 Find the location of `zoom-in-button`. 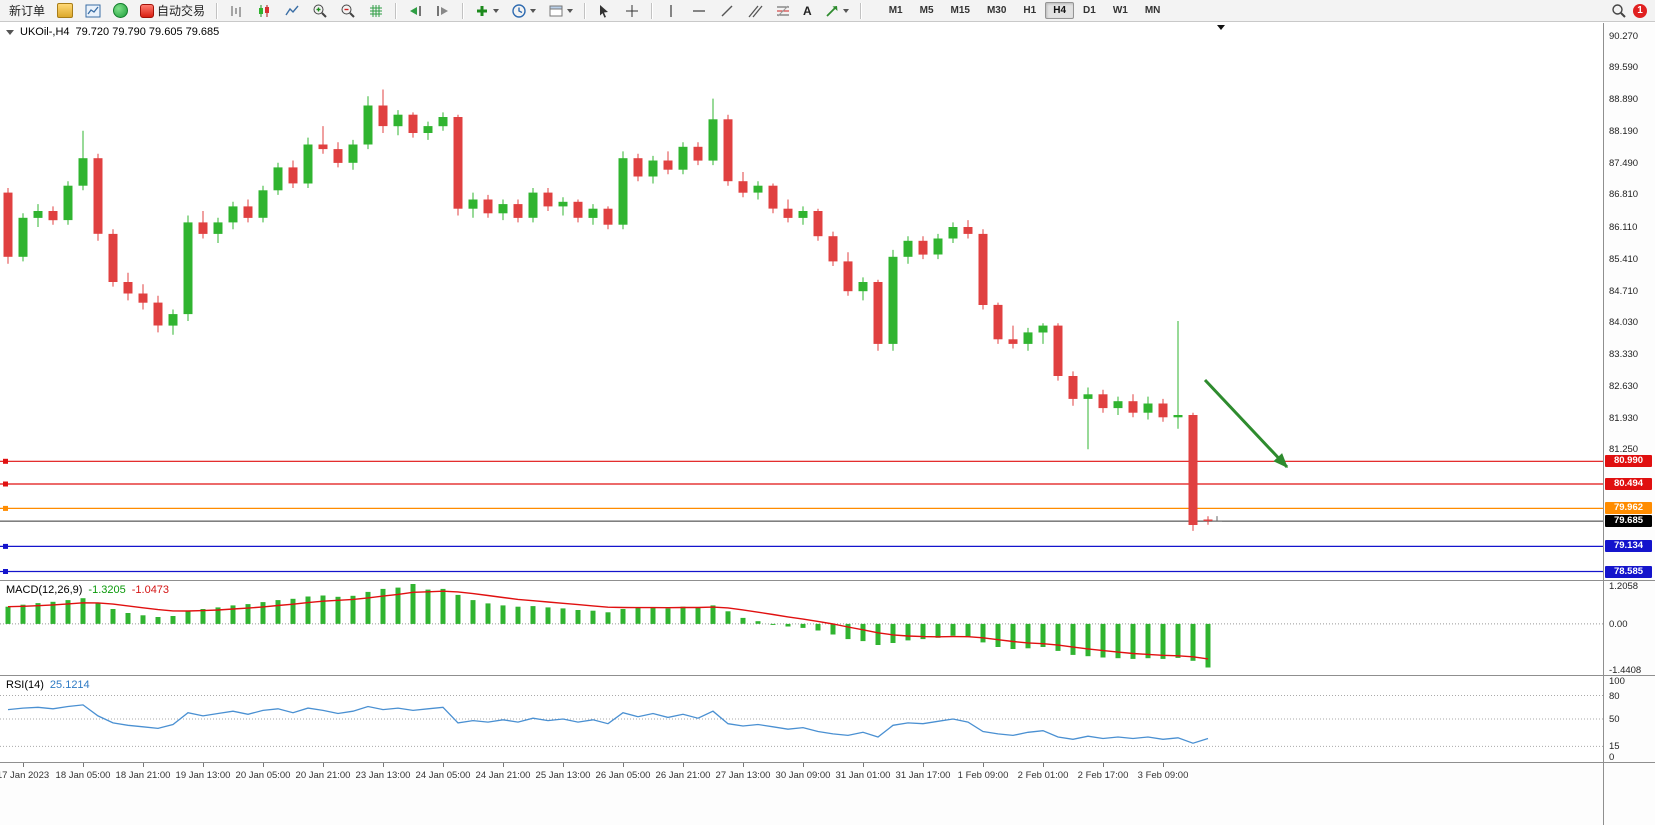

zoom-in-button is located at coordinates (320, 11).